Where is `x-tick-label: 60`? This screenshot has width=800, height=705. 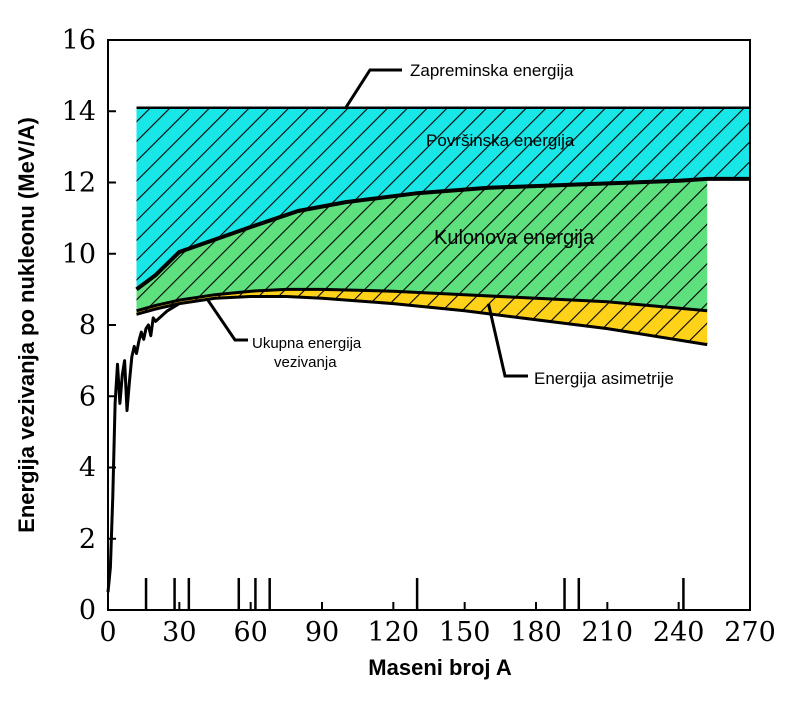 x-tick-label: 60 is located at coordinates (250, 632).